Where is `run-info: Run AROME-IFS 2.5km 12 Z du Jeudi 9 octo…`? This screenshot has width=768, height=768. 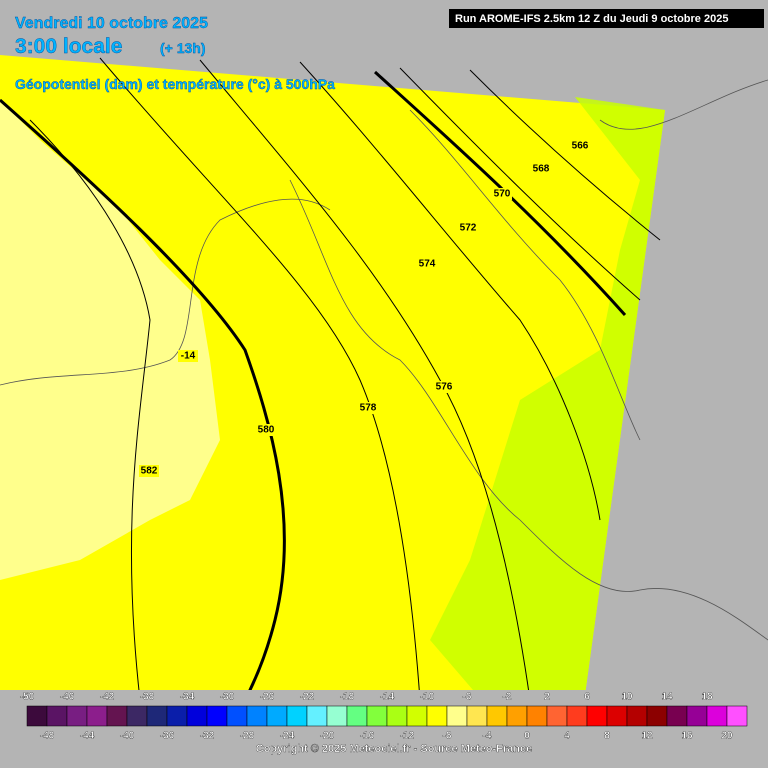 run-info: Run AROME-IFS 2.5km 12 Z du Jeudi 9 octo… is located at coordinates (591, 19).